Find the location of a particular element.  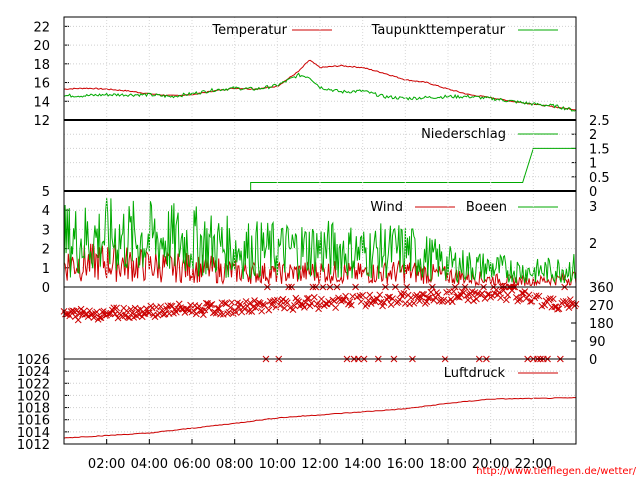

x-tick-label: 08:00 is located at coordinates (234, 464).